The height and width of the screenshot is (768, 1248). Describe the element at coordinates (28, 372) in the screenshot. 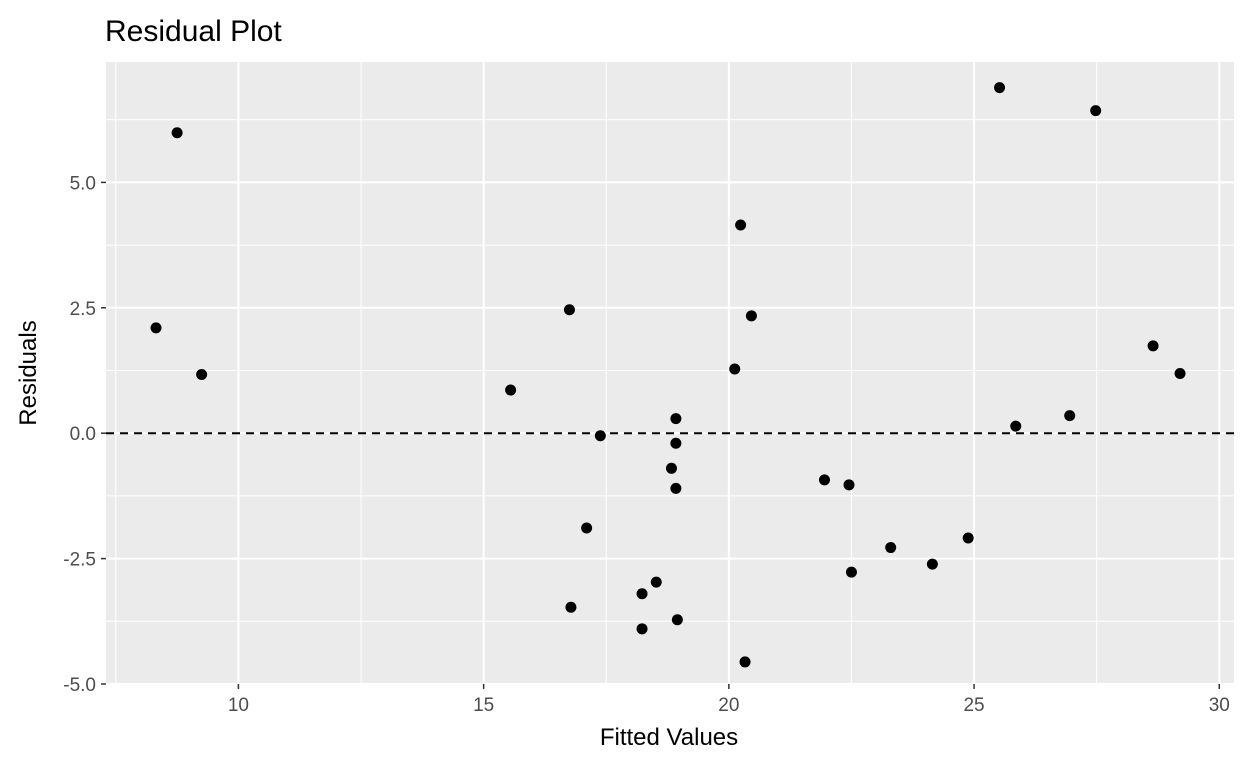

I see `y-axis-label: Residuals` at that location.